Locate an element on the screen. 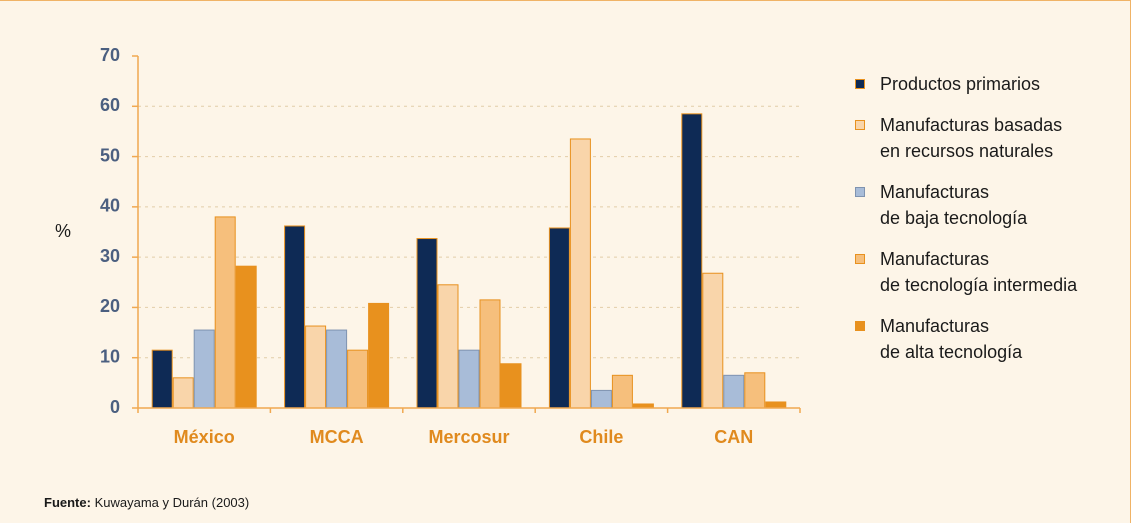 This screenshot has height=523, width=1131. legend-item: Manufacturas de alta tecnología is located at coordinates (966, 339).